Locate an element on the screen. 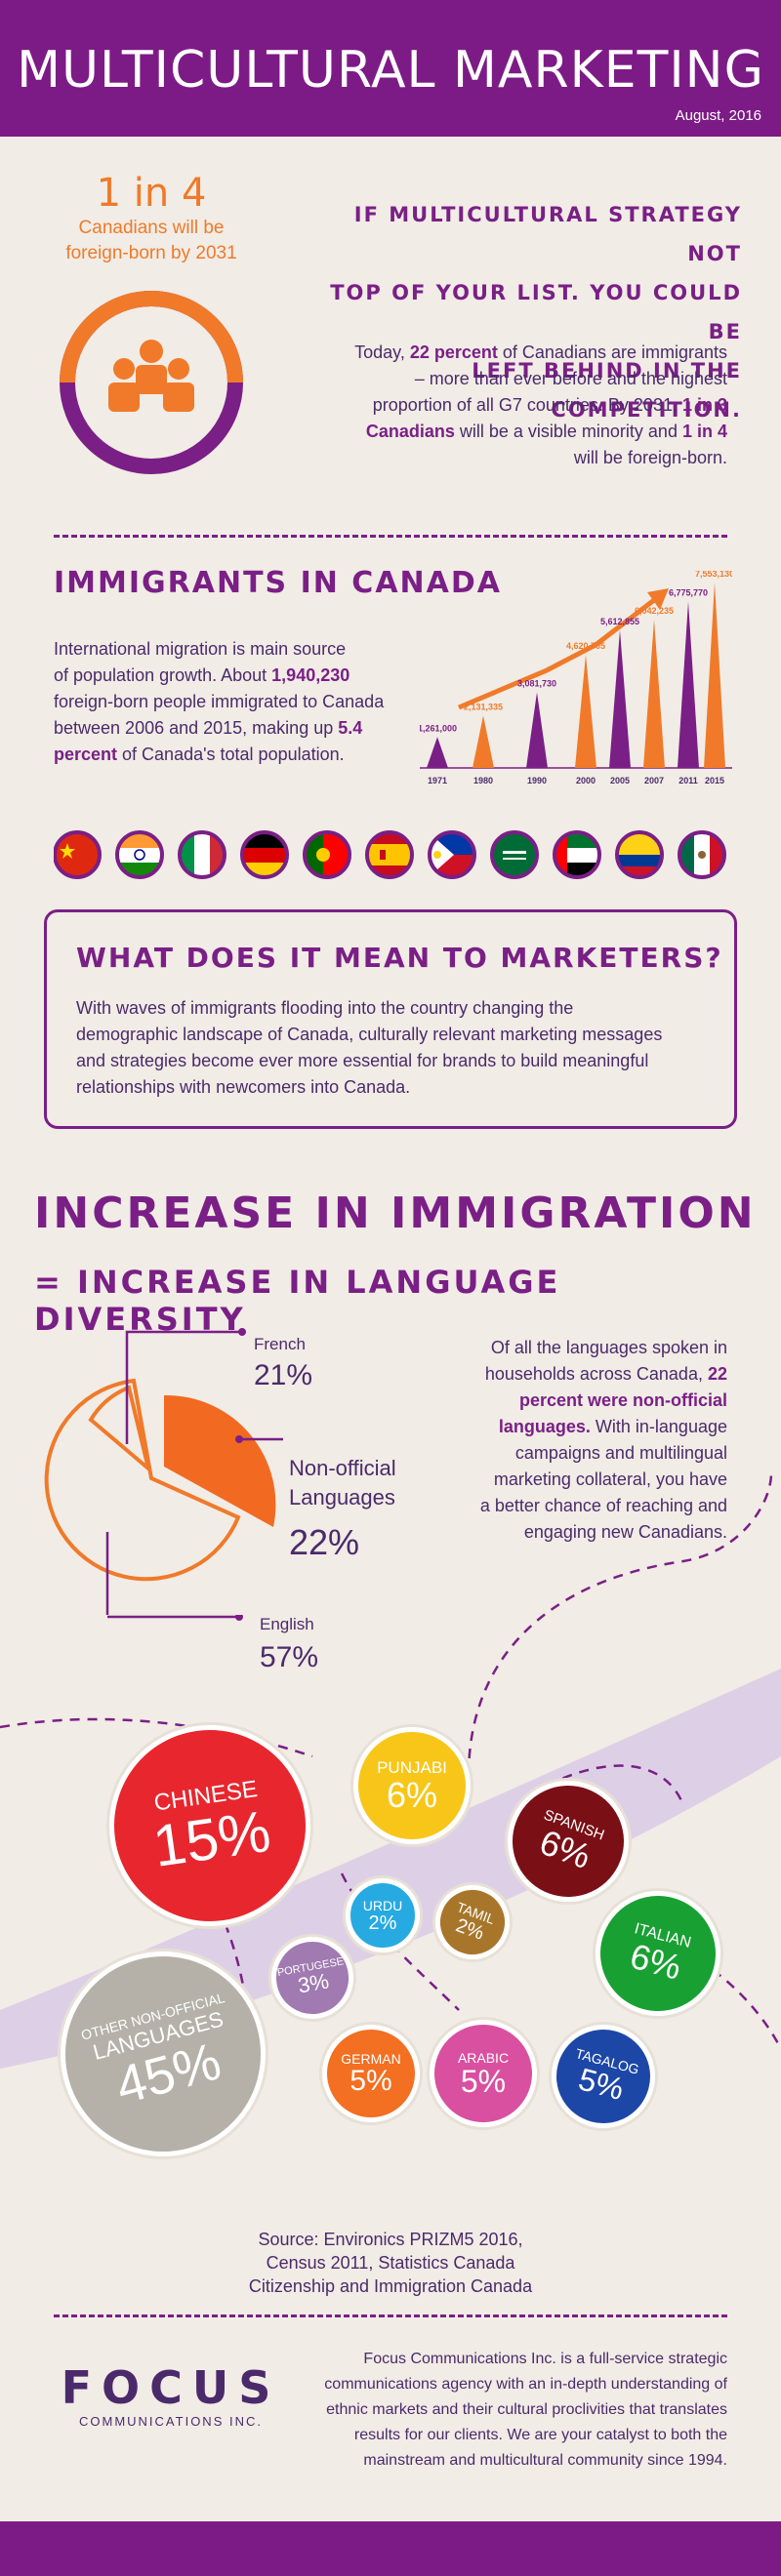  bar-value-label: 6,775,770 is located at coordinates (688, 593).